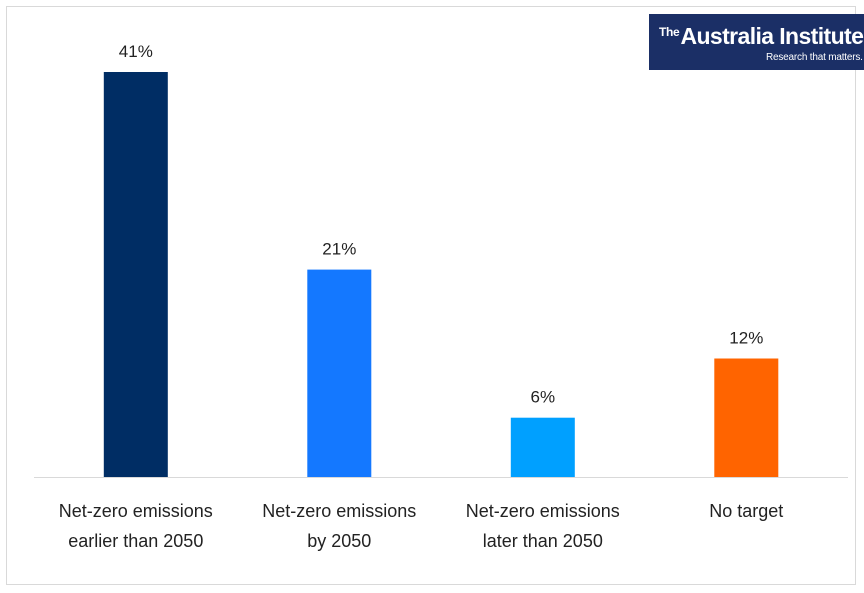 This screenshot has width=864, height=593. I want to click on logo-tagline: Research that matters., so click(814, 57).